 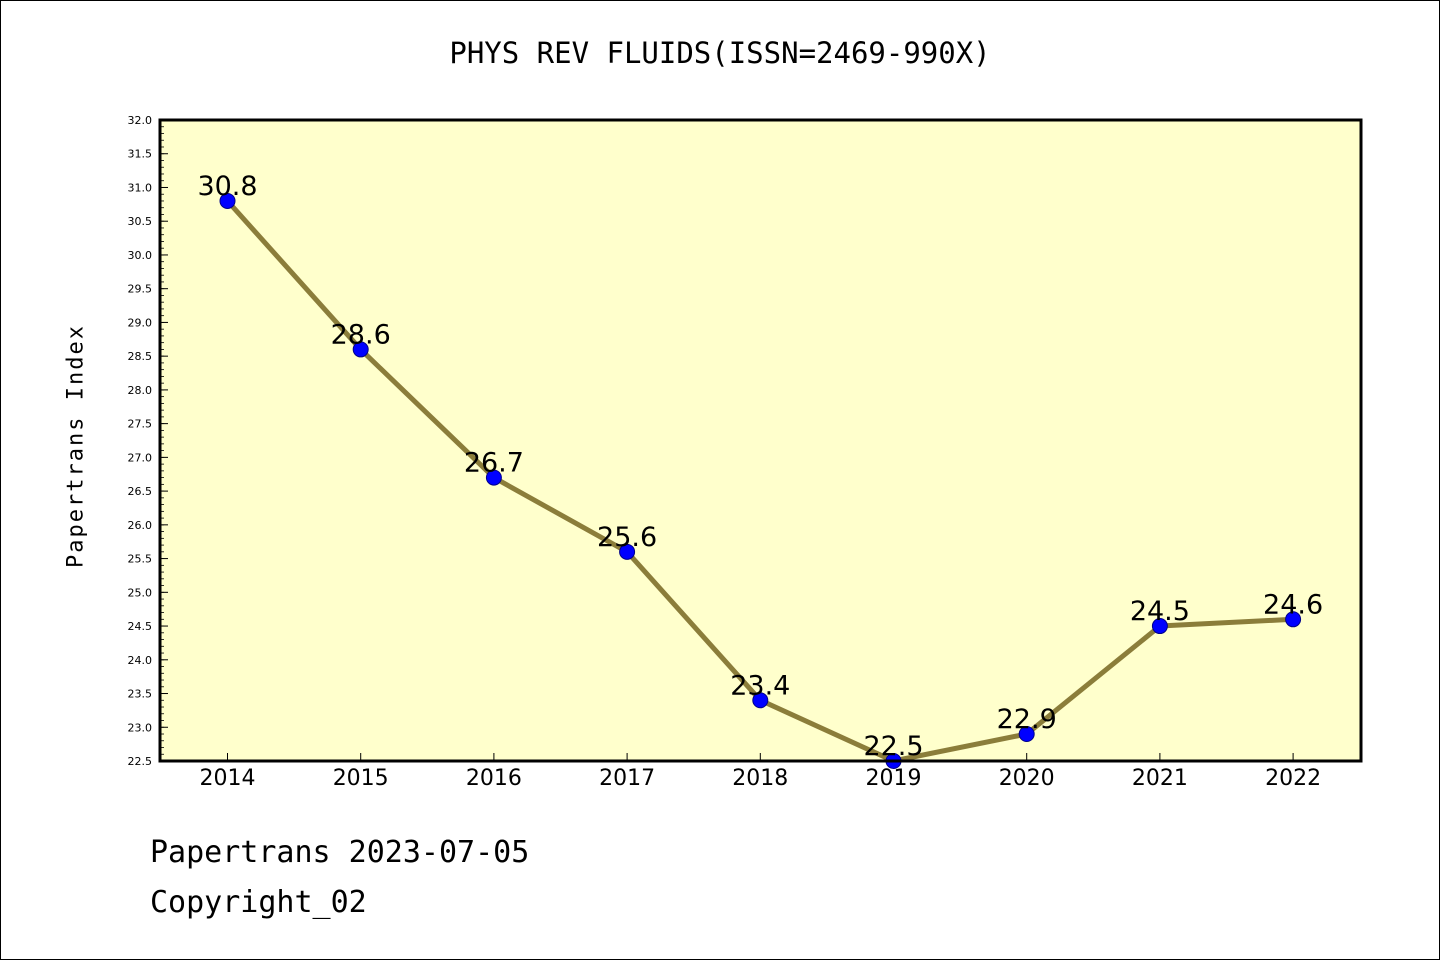 I want to click on y-tick-label: 27.0, so click(x=140, y=457).